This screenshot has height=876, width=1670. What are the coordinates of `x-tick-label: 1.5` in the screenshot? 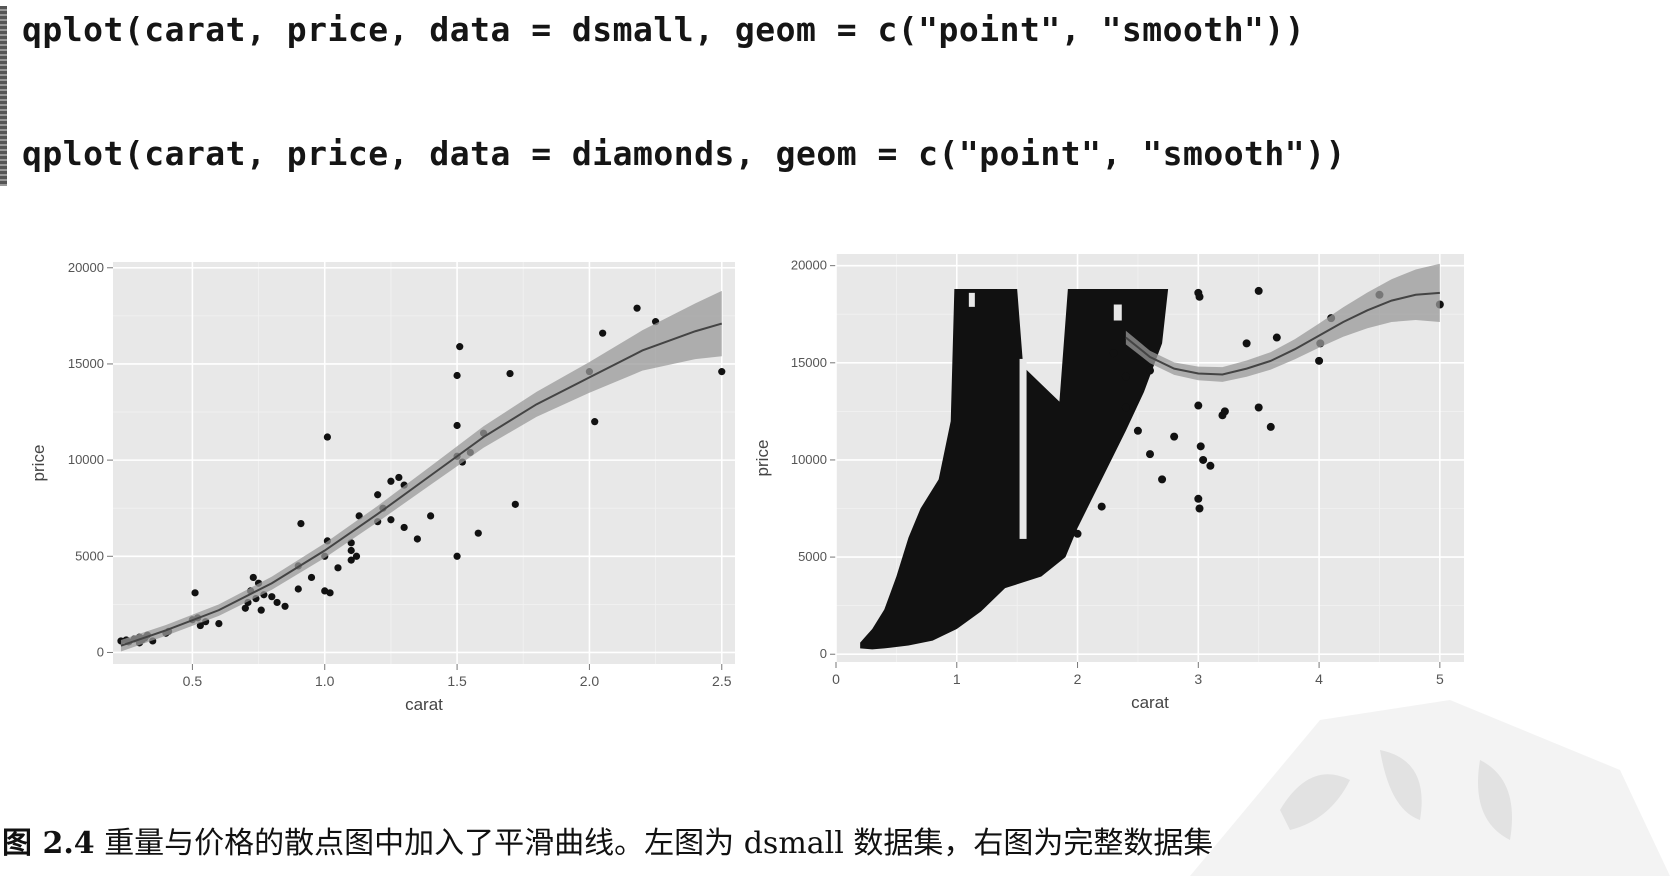 It's located at (457, 681).